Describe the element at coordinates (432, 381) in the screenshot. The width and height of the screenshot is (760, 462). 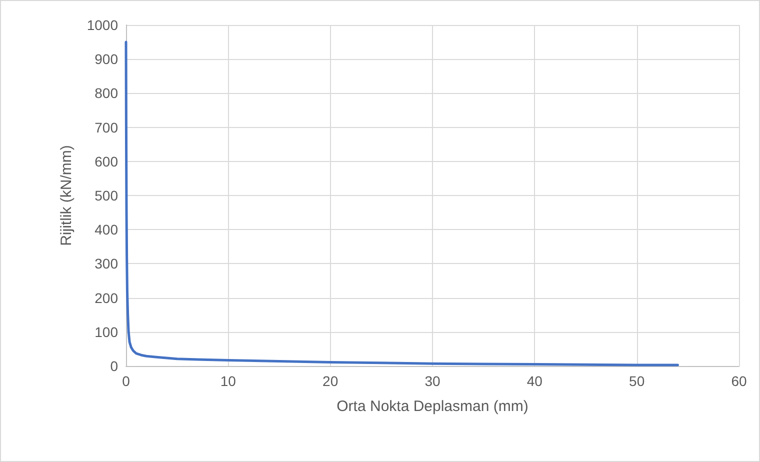
I see `x-tick-label: 30` at that location.